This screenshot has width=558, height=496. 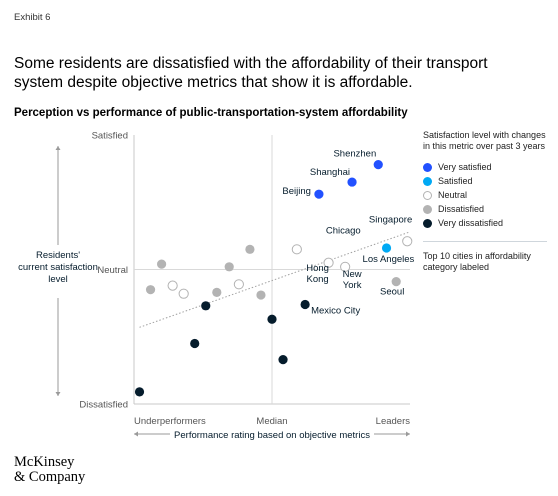 What do you see at coordinates (488, 209) in the screenshot?
I see `legend-item-dissatisfied: Dissatisfied` at bounding box center [488, 209].